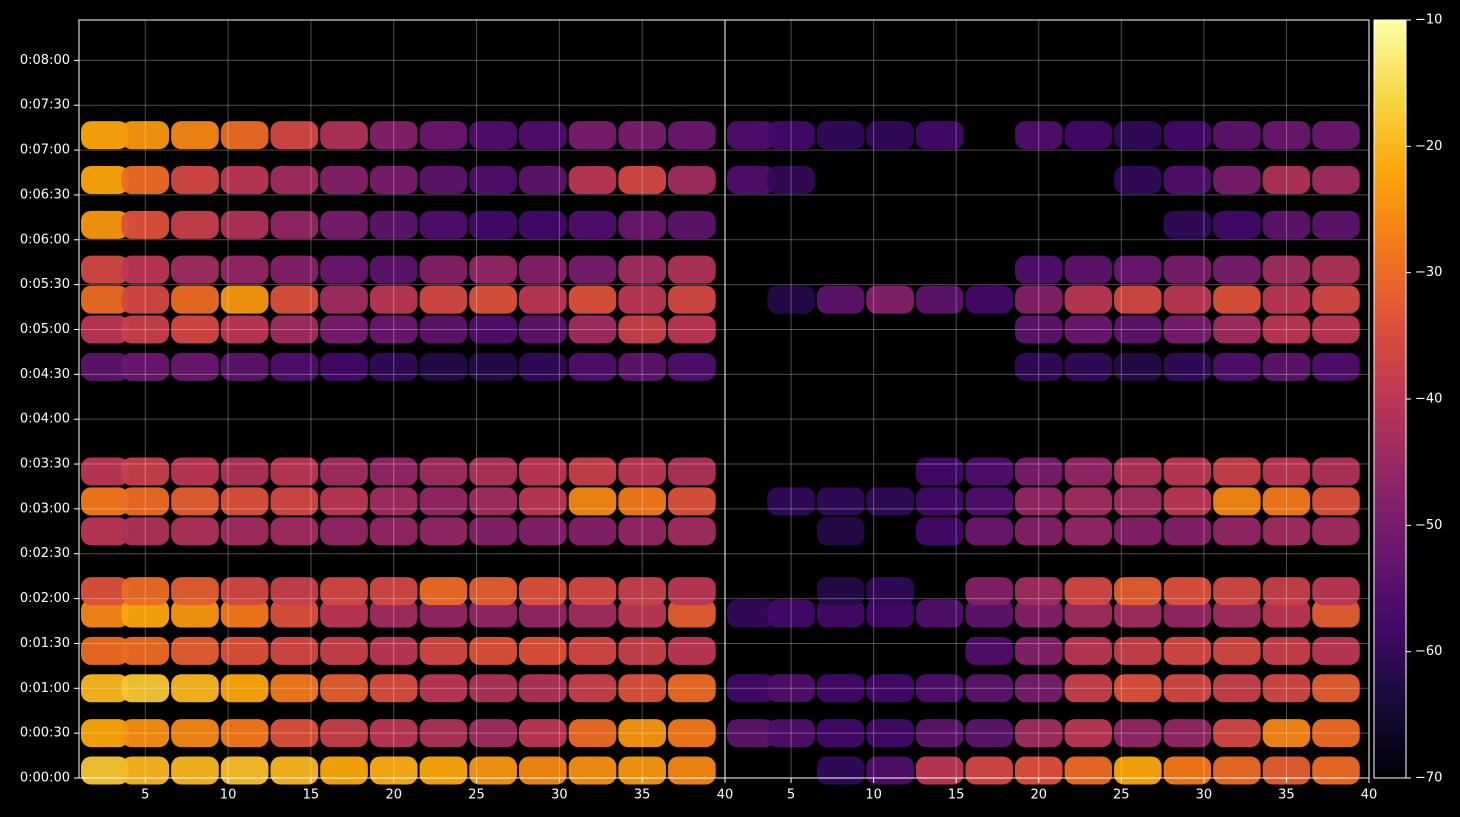 The image size is (1460, 817). I want to click on y-tick-label: 0:03:30, so click(45, 464).